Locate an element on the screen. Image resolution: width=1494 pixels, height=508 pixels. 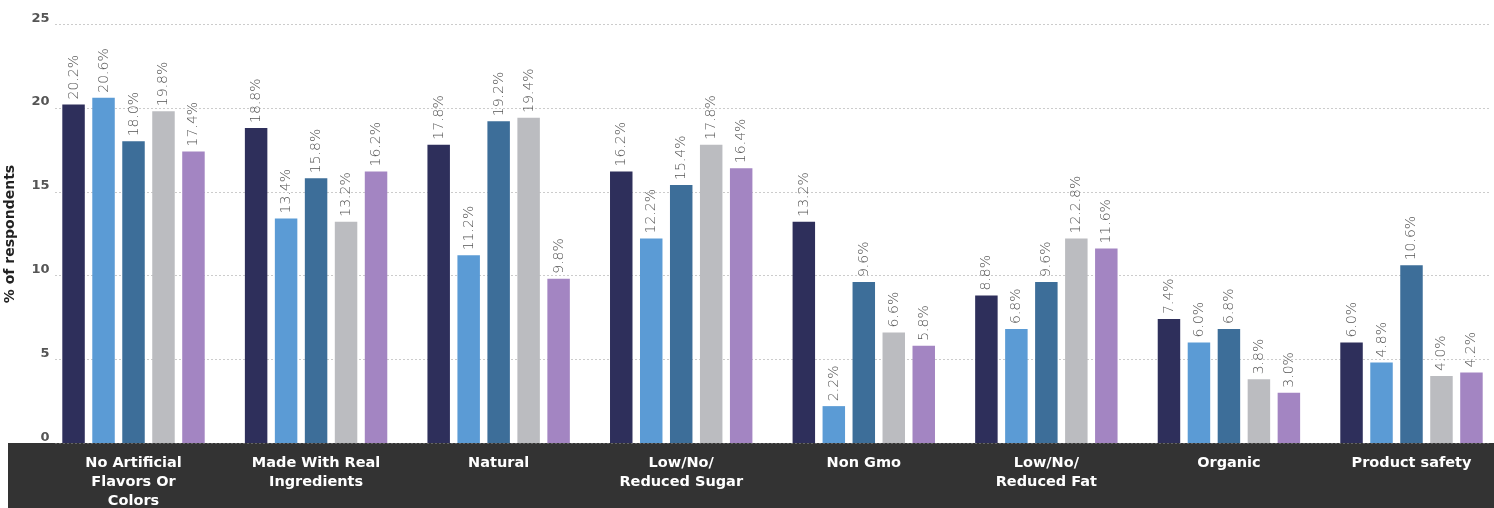
data-label: 8.8% is located at coordinates (985, 272).